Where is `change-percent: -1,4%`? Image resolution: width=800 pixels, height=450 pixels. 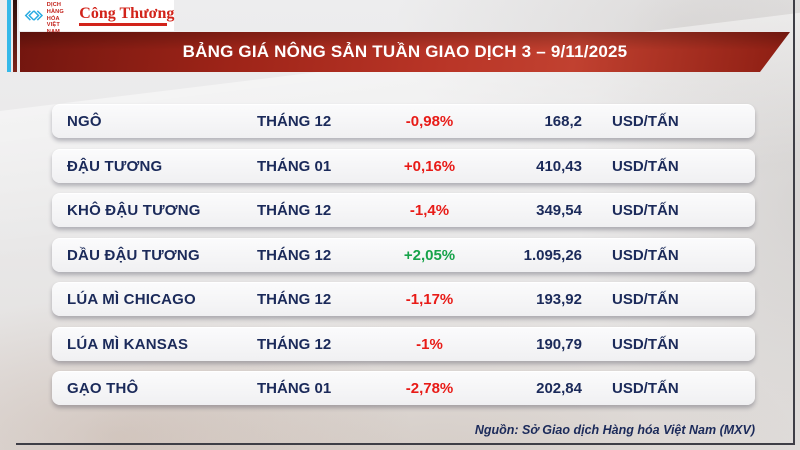 change-percent: -1,4% is located at coordinates (429, 210).